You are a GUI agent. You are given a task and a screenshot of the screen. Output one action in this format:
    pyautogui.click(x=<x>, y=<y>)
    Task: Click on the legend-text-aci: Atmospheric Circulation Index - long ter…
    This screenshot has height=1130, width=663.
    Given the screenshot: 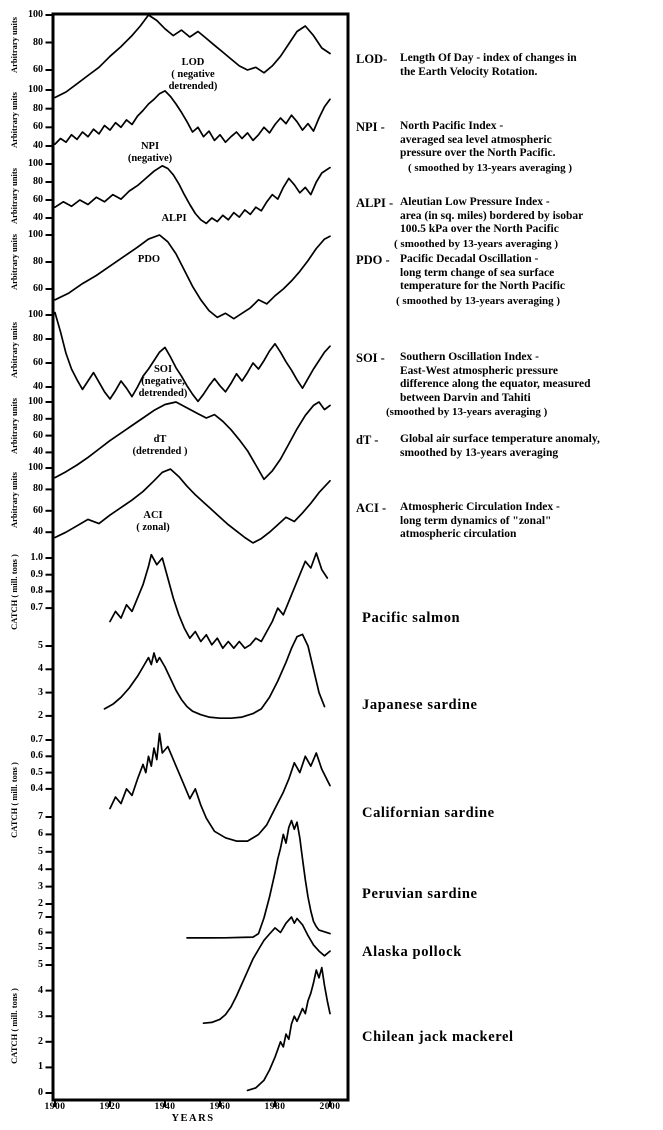 What is the action you would take?
    pyautogui.click(x=480, y=520)
    